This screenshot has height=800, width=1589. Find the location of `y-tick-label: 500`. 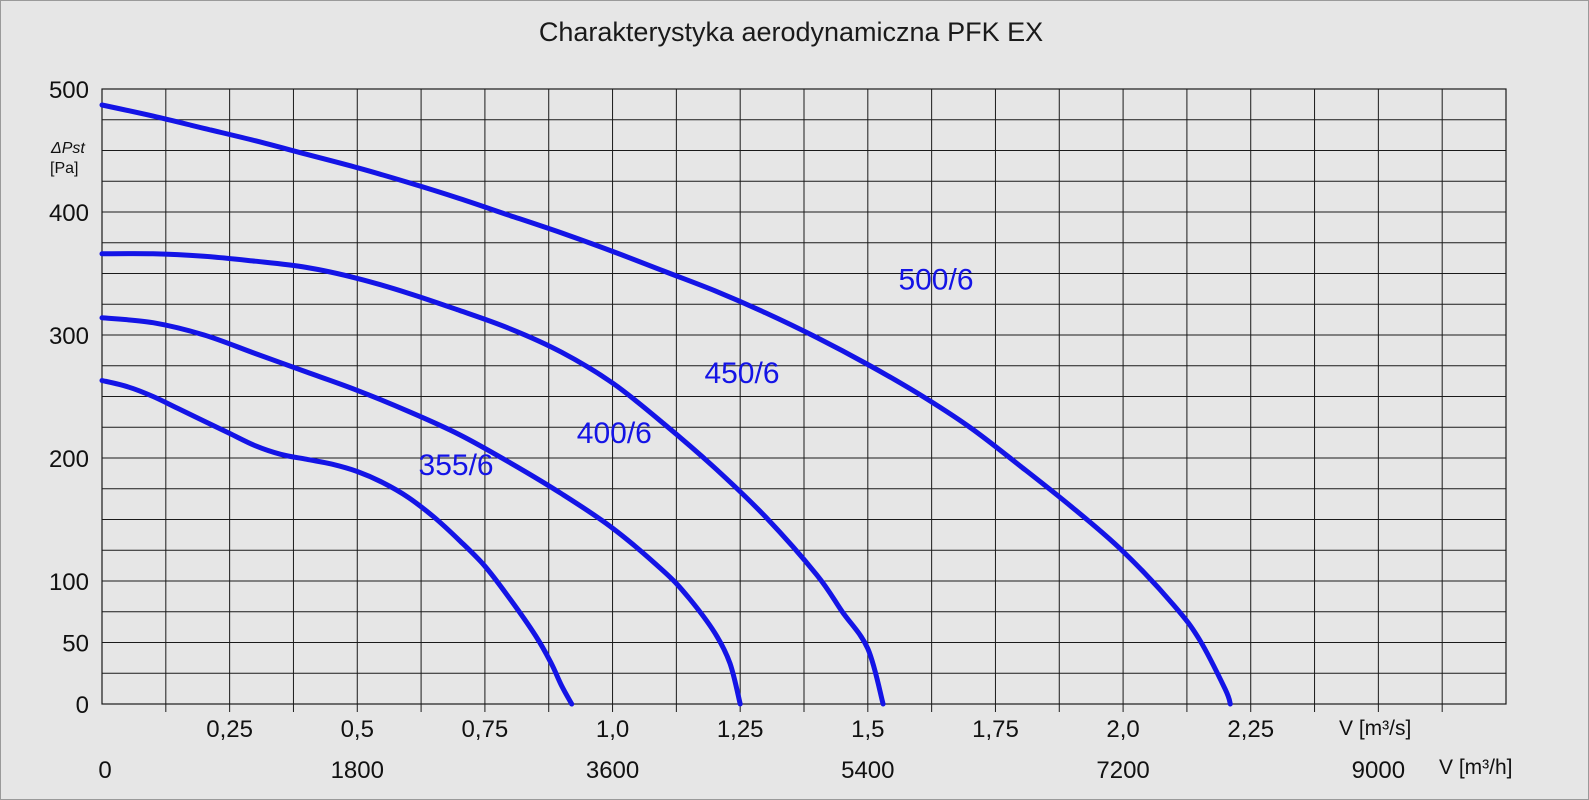

y-tick-label: 500 is located at coordinates (69, 90).